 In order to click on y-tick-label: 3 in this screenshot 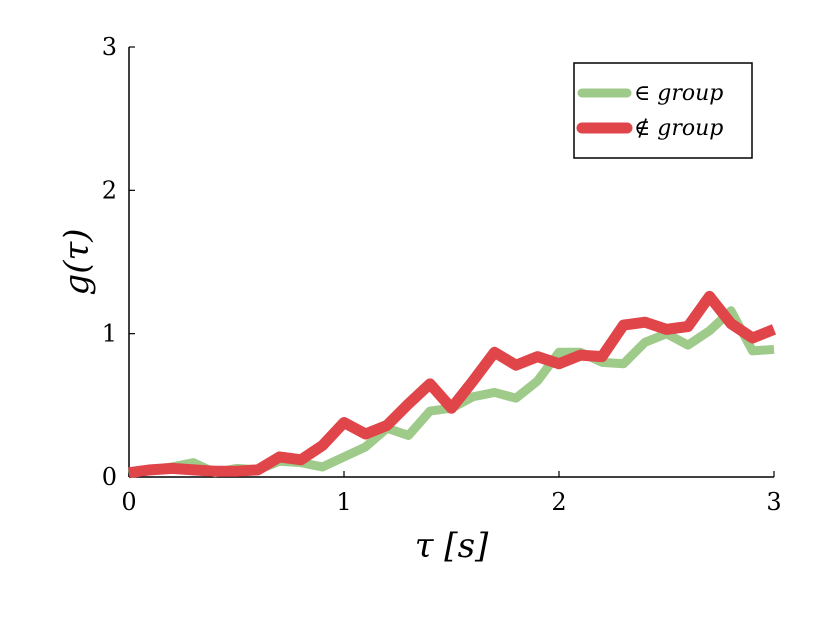, I will do `click(109, 47)`.